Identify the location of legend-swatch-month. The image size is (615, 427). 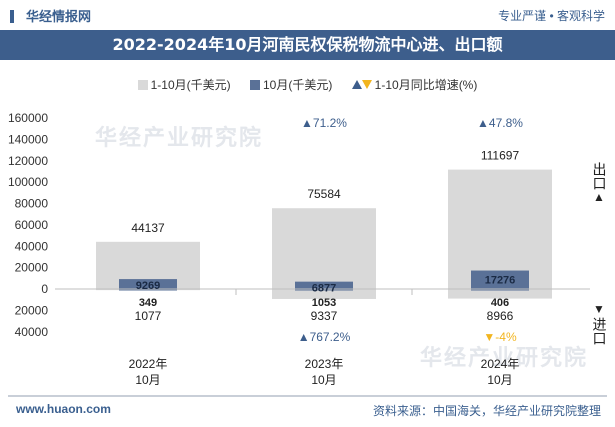
(254, 85).